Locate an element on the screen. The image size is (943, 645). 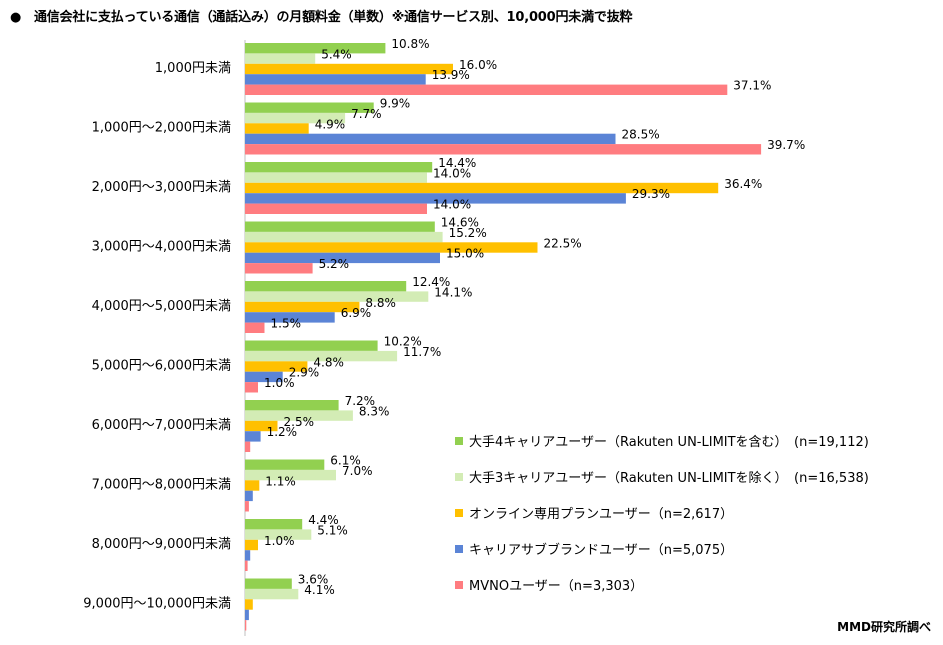
category-label: 4,000円～5,000円未満 is located at coordinates (161, 306).